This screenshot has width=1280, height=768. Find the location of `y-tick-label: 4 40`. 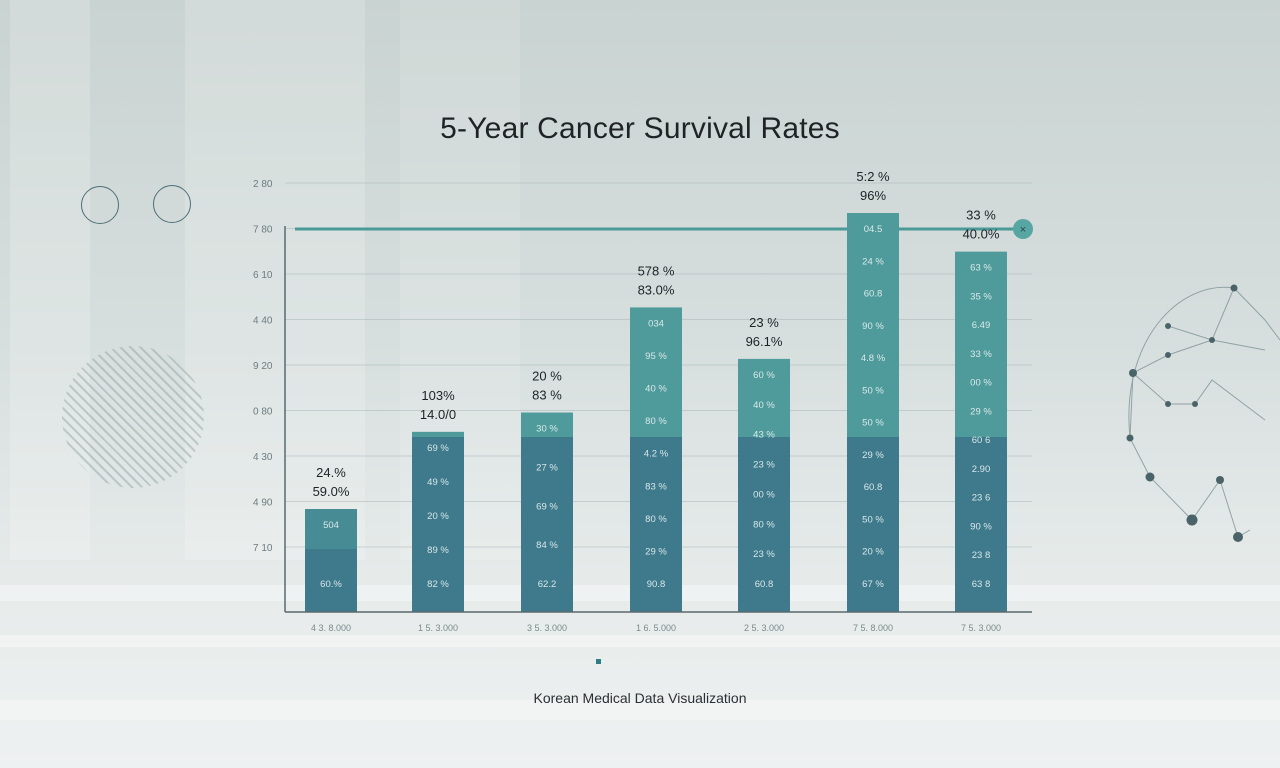

y-tick-label: 4 40 is located at coordinates (263, 321).